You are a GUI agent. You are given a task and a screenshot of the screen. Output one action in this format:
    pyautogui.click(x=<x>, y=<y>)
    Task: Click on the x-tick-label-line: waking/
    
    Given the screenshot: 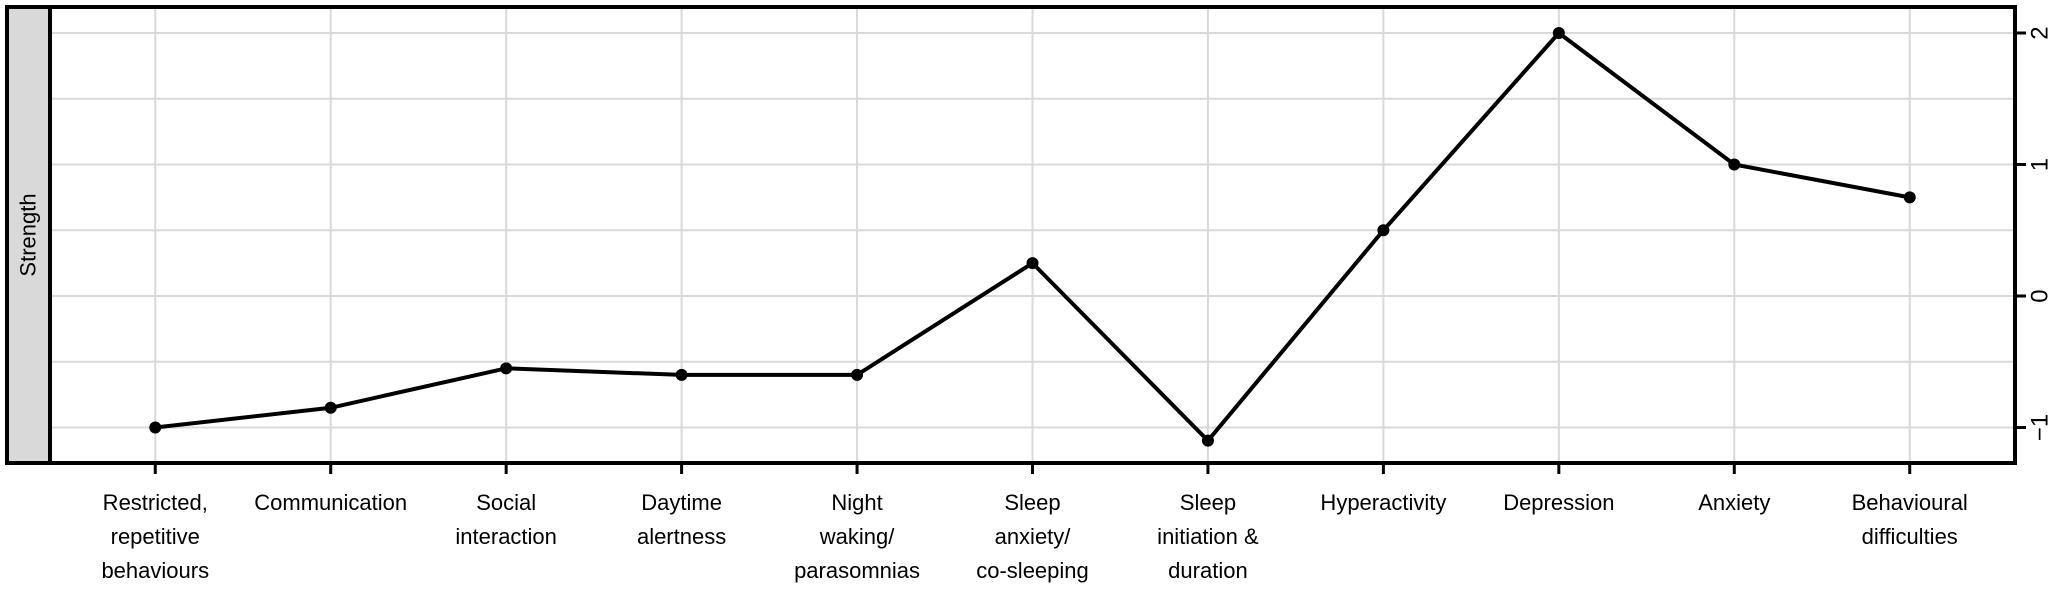 What is the action you would take?
    pyautogui.click(x=857, y=536)
    